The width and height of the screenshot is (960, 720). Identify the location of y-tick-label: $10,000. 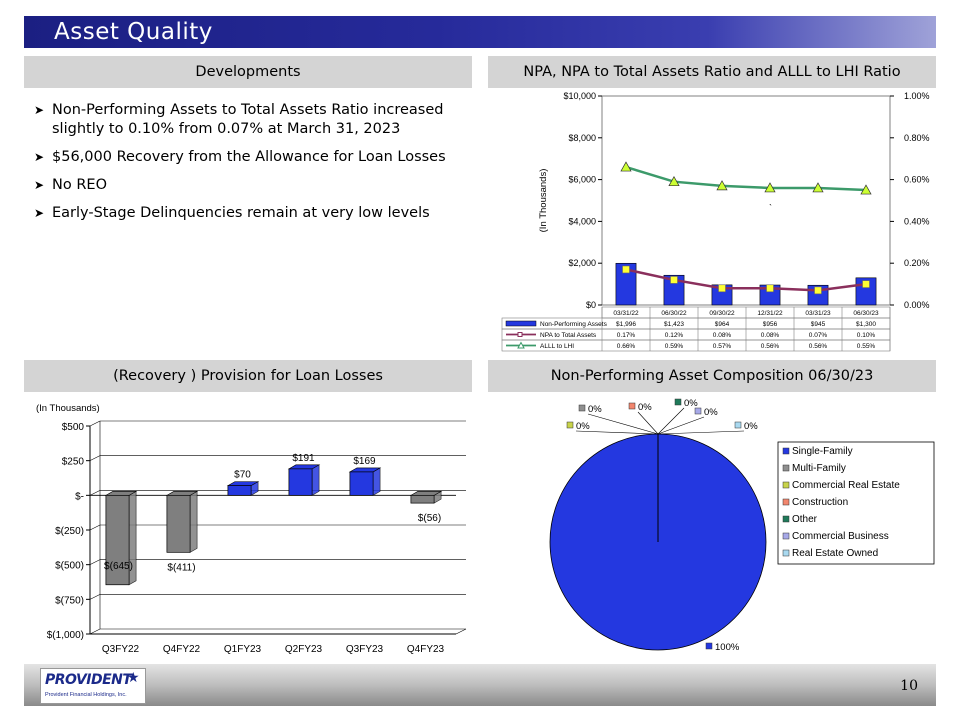
(579, 96).